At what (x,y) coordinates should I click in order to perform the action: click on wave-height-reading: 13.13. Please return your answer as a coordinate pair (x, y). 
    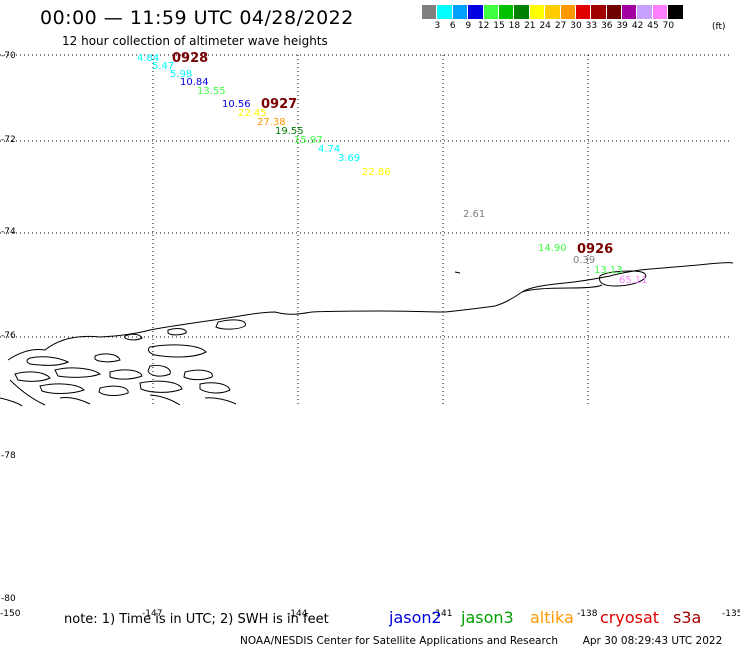
    Looking at the image, I should click on (608, 270).